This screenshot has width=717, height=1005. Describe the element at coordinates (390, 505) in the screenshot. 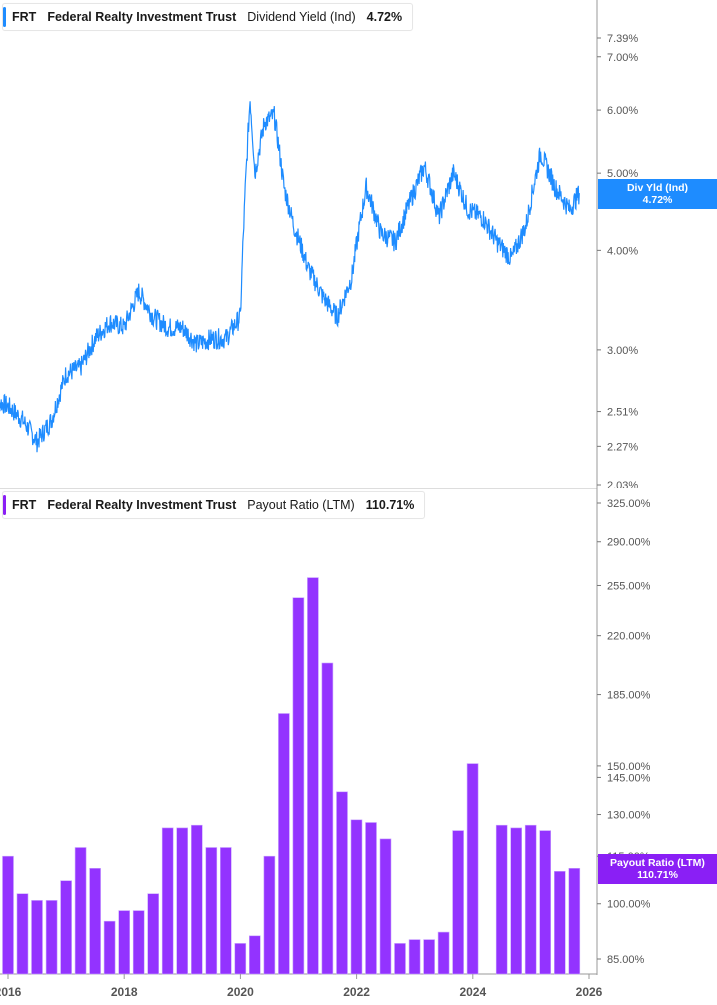

I see `legend-value: 110.71%` at that location.